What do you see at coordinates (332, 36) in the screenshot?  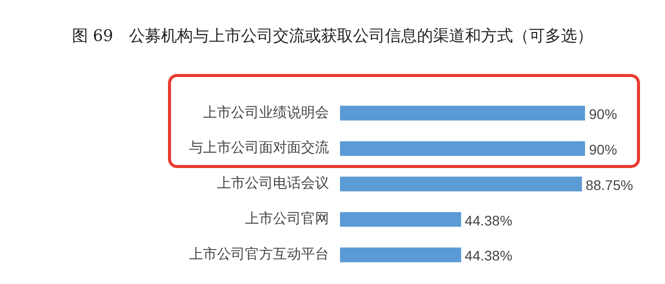 I see `chart-title: 图 69 公募机构与上市公司交流或获取公司信息的渠道和方式（可多选）` at bounding box center [332, 36].